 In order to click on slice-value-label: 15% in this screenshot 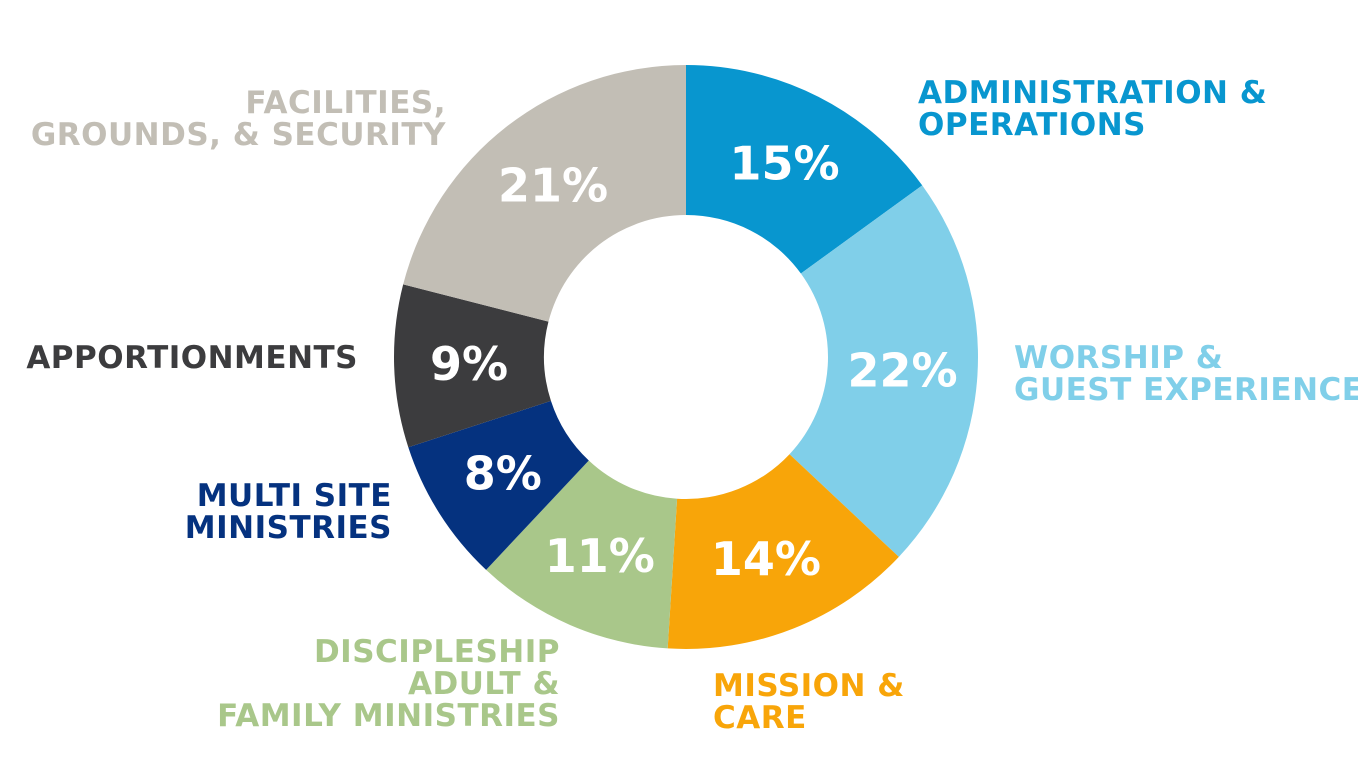, I will do `click(784, 164)`.